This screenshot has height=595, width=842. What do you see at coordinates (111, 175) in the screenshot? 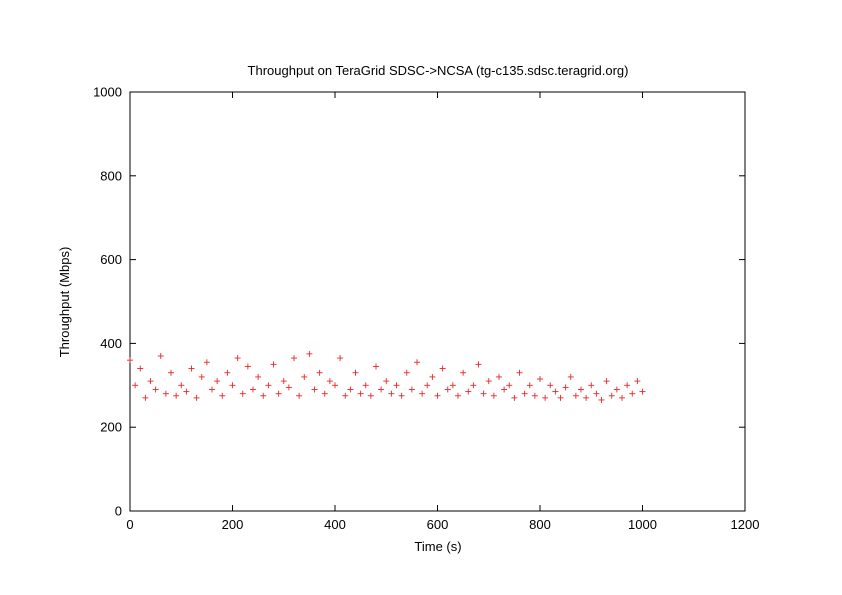
I see `y-tick-label: 800` at bounding box center [111, 175].